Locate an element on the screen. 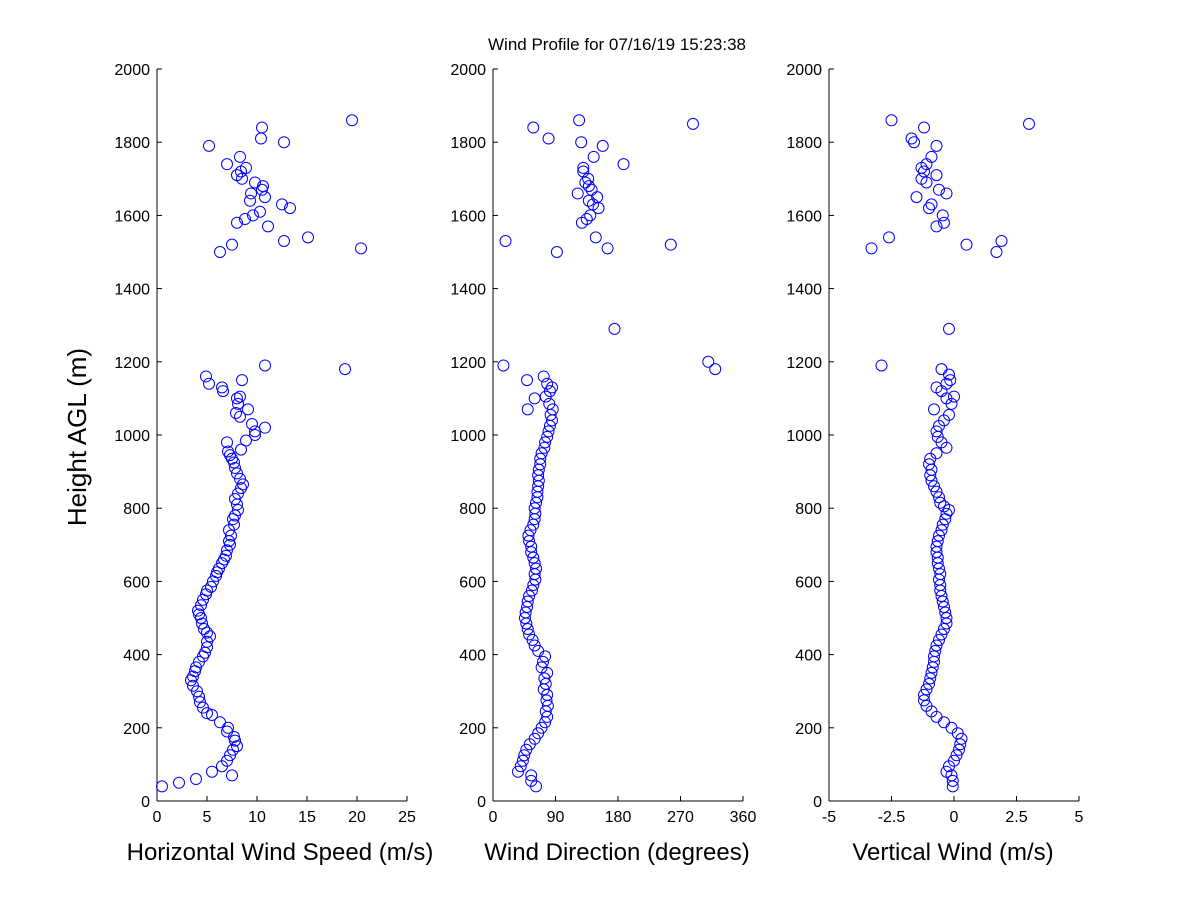  y-tick-label-horizontal-wind-speed: 0 is located at coordinates (145, 802).